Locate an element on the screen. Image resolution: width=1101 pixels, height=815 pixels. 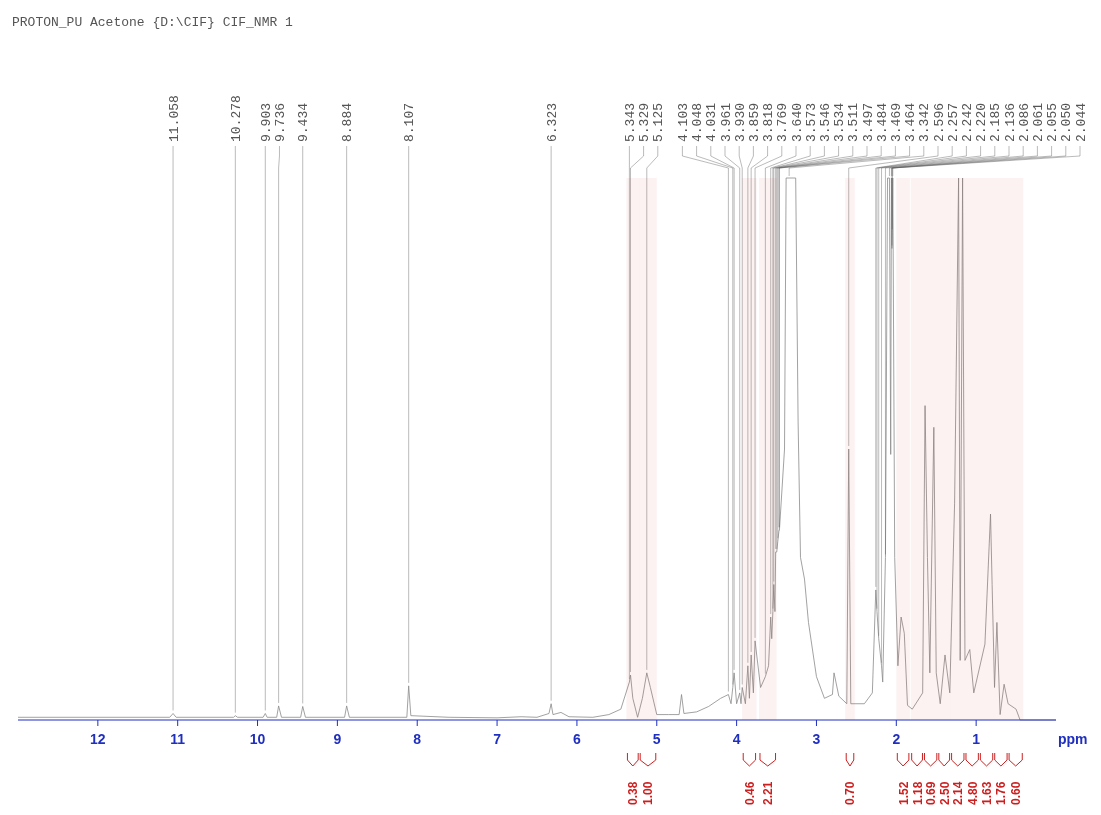
annotation: 2.242 is located at coordinates (967, 122).